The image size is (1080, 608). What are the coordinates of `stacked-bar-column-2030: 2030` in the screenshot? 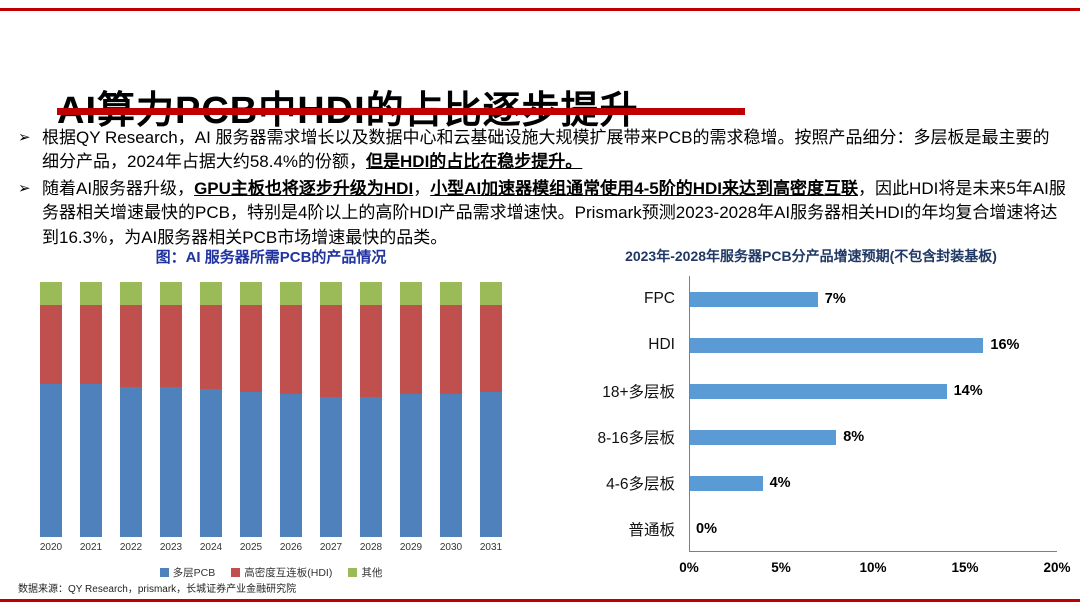 It's located at (451, 417).